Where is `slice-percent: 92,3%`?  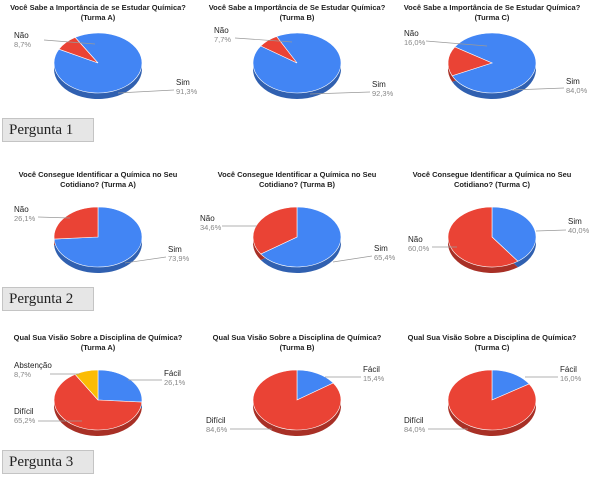
slice-percent: 92,3% is located at coordinates (383, 93).